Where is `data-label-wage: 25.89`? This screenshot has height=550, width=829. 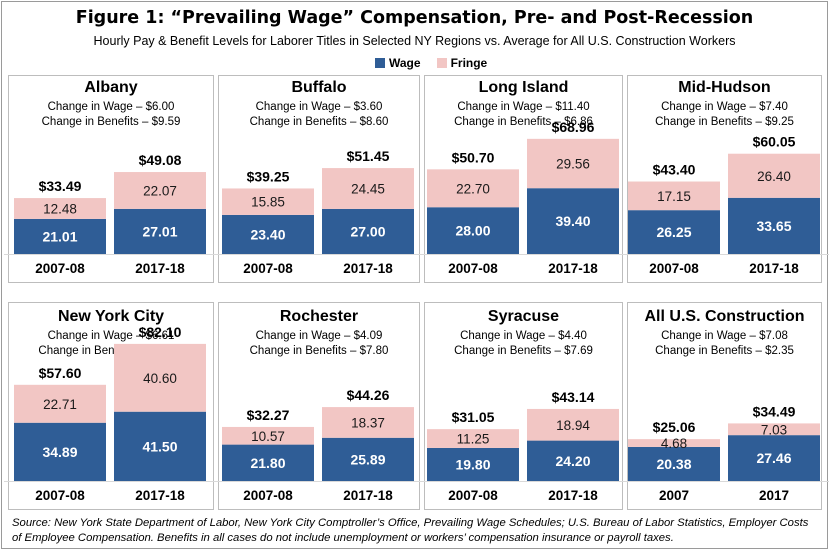 data-label-wage: 25.89 is located at coordinates (367, 459).